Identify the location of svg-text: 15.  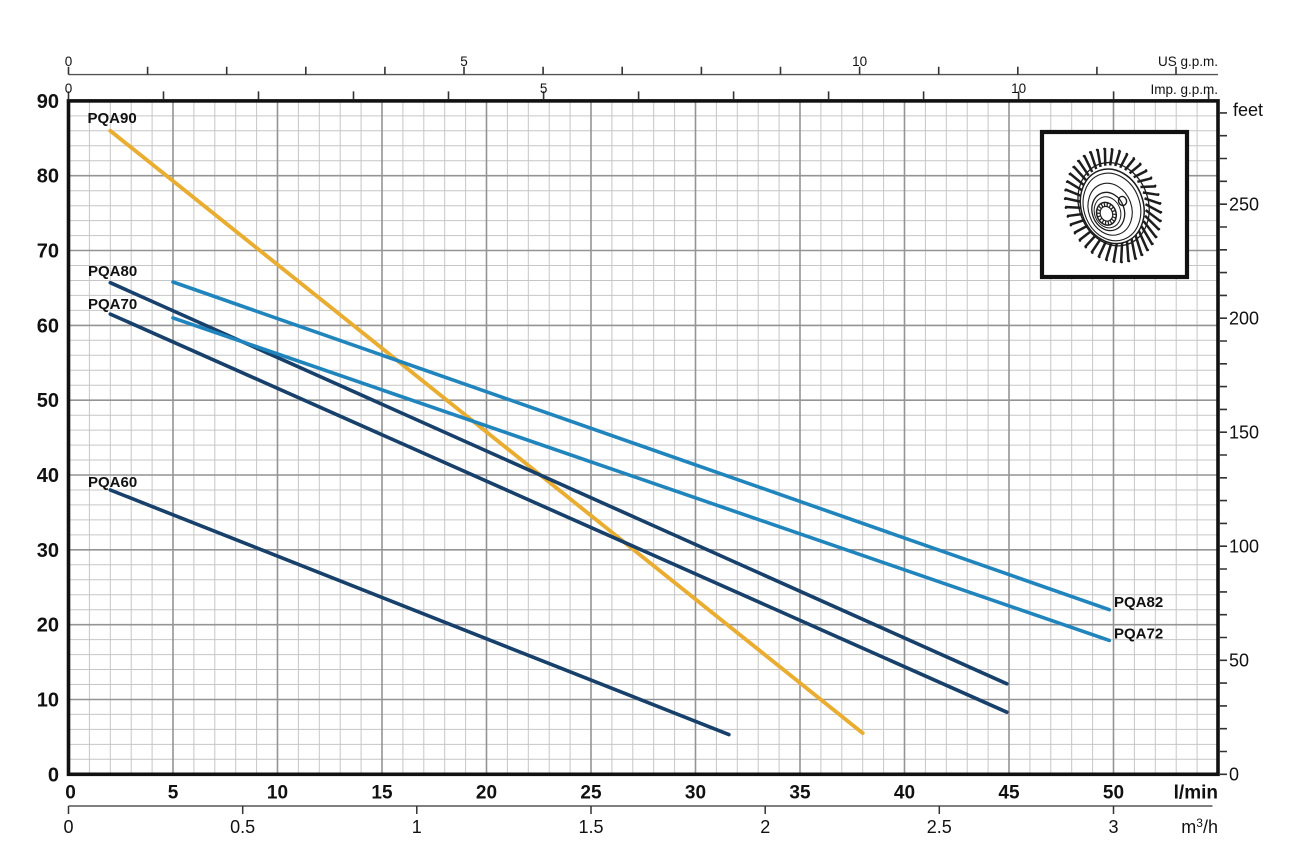
(382, 793).